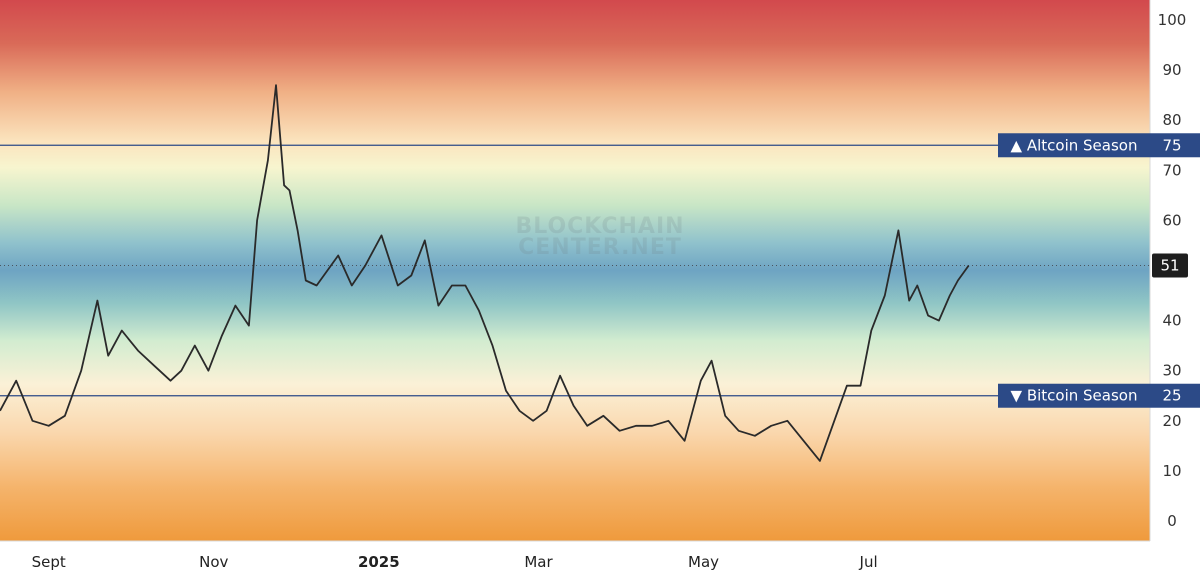  I want to click on y-tick-80: 80, so click(1171, 120).